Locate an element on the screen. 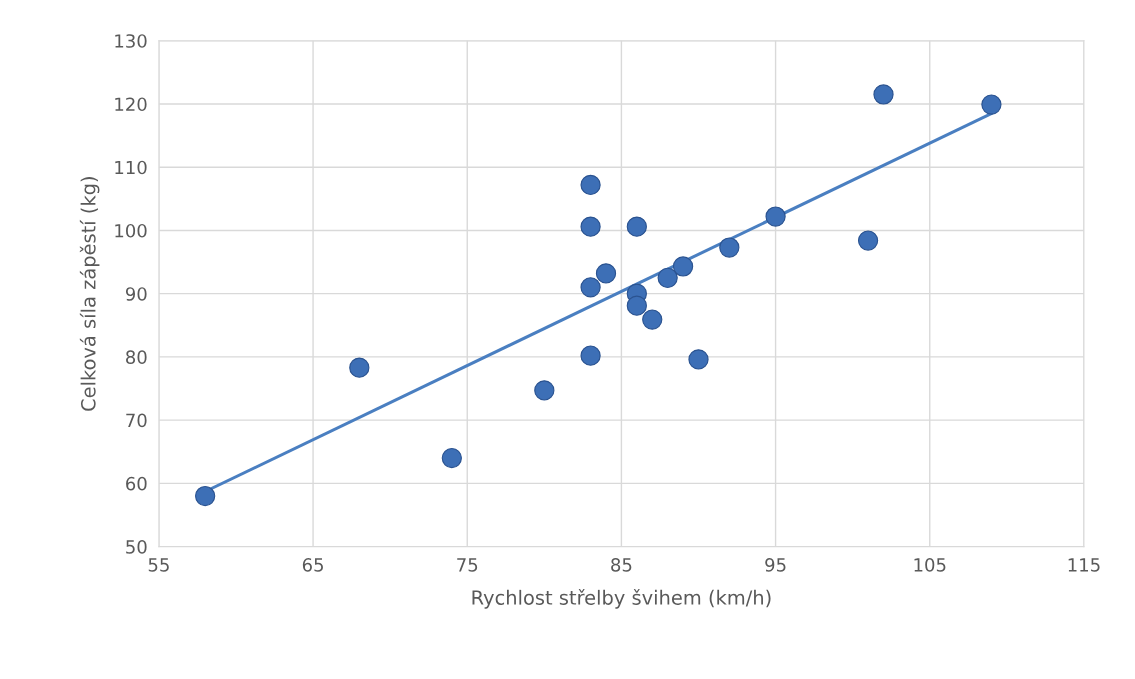 The width and height of the screenshot is (1135, 679). x-tick-label: 65 is located at coordinates (312, 565).